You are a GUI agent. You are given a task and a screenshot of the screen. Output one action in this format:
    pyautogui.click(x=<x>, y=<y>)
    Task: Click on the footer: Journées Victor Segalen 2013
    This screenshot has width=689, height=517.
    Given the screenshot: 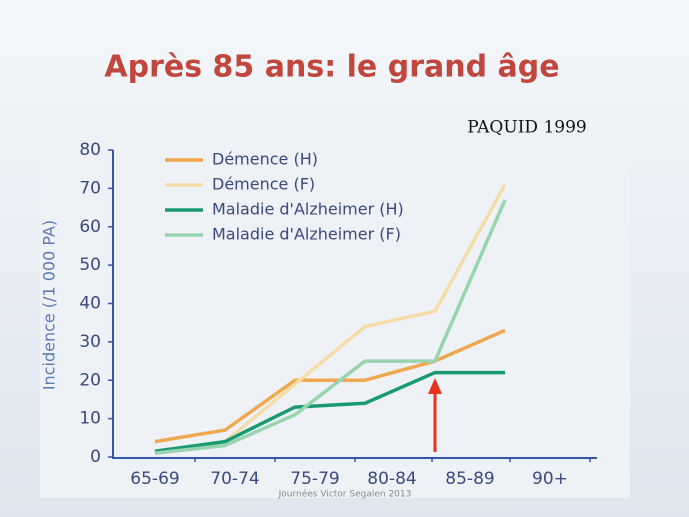 What is the action you would take?
    pyautogui.click(x=345, y=494)
    